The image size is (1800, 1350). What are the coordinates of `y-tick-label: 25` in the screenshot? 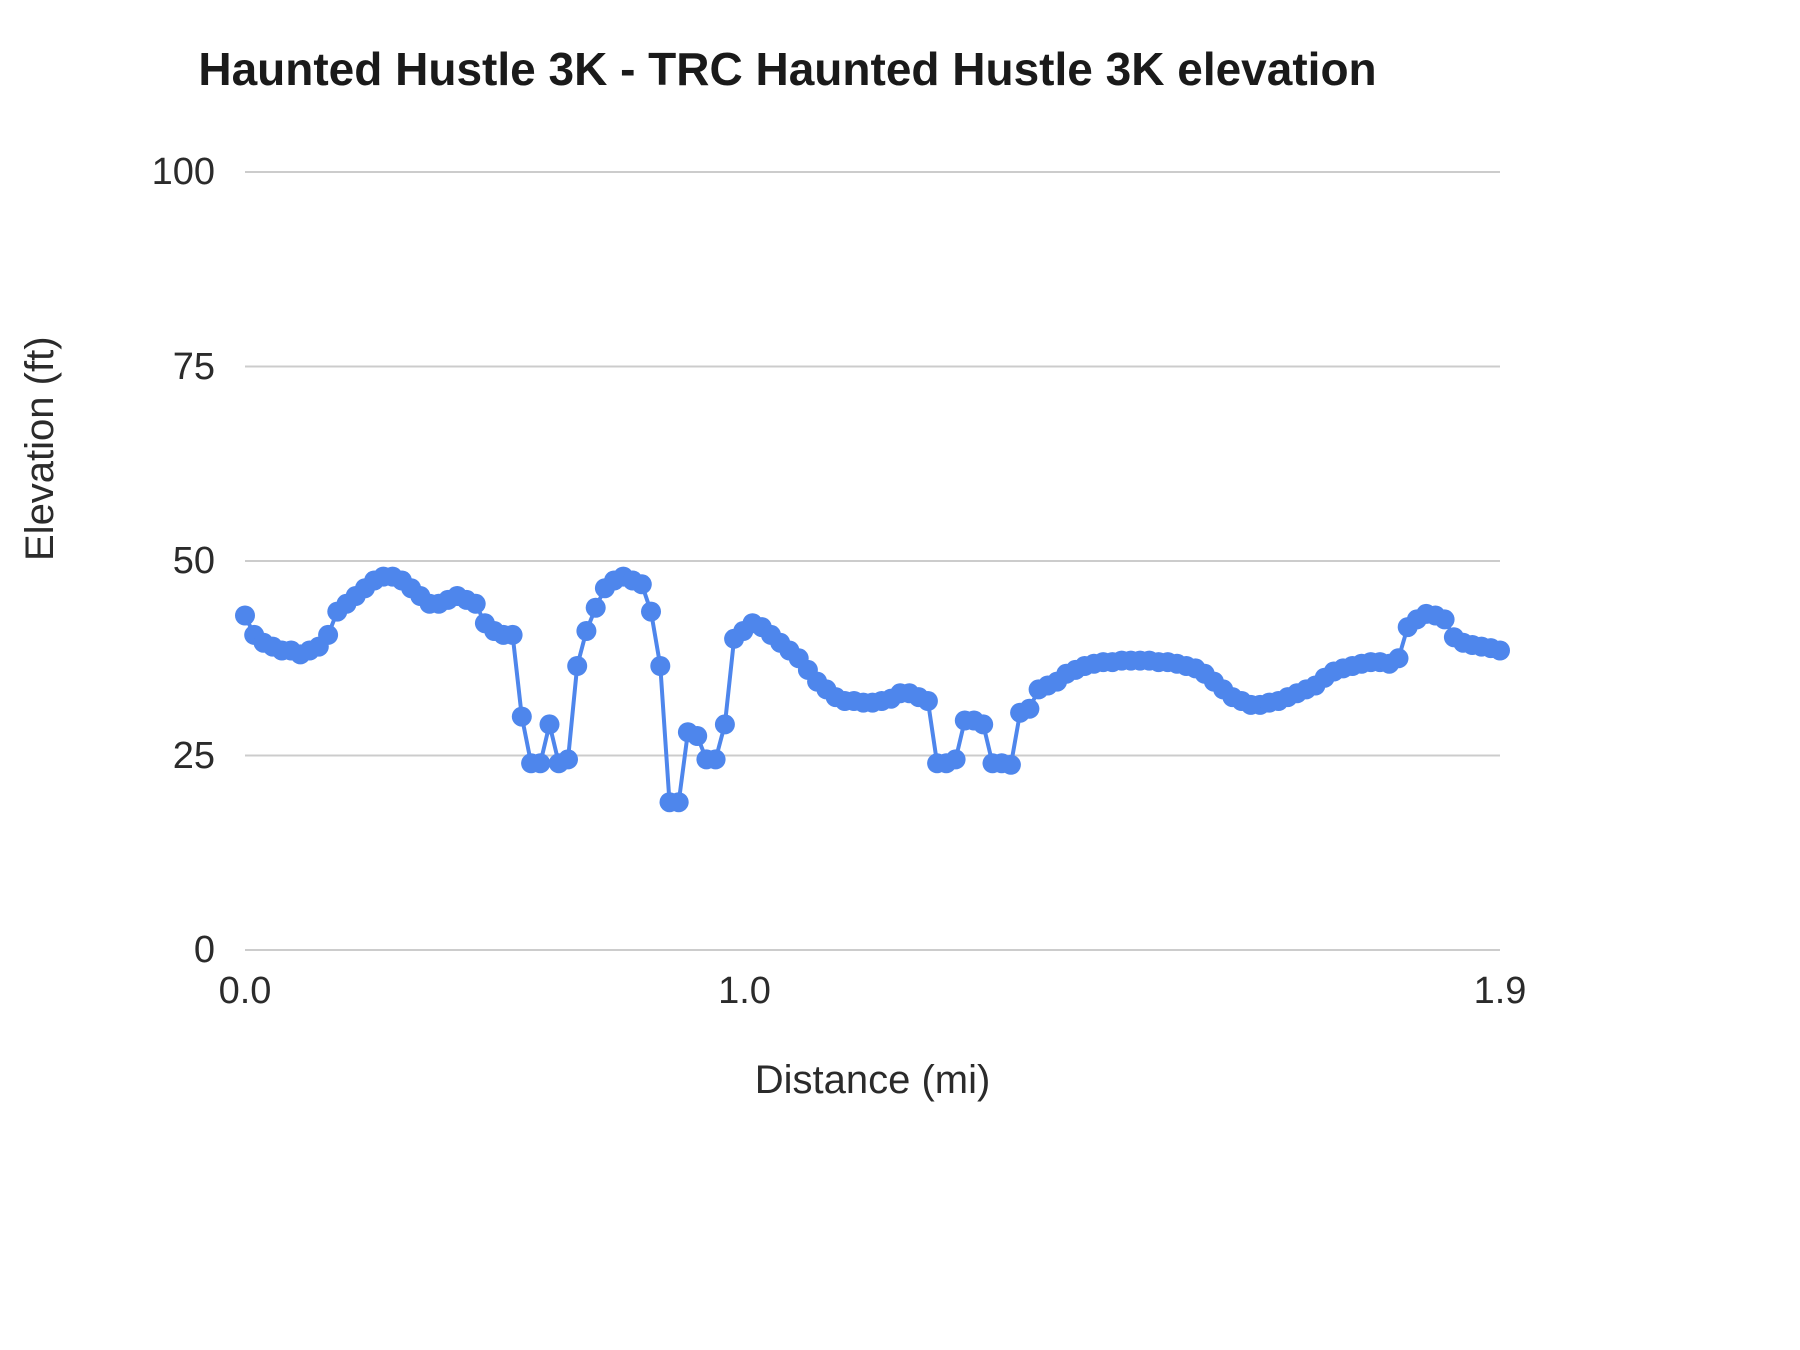 It's located at (193, 755).